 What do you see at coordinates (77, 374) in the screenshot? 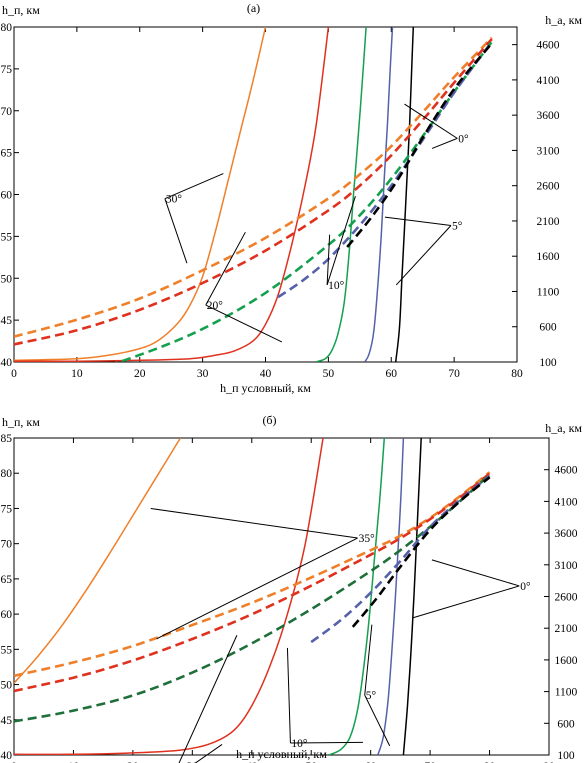
I see `x-tick-label: 10` at bounding box center [77, 374].